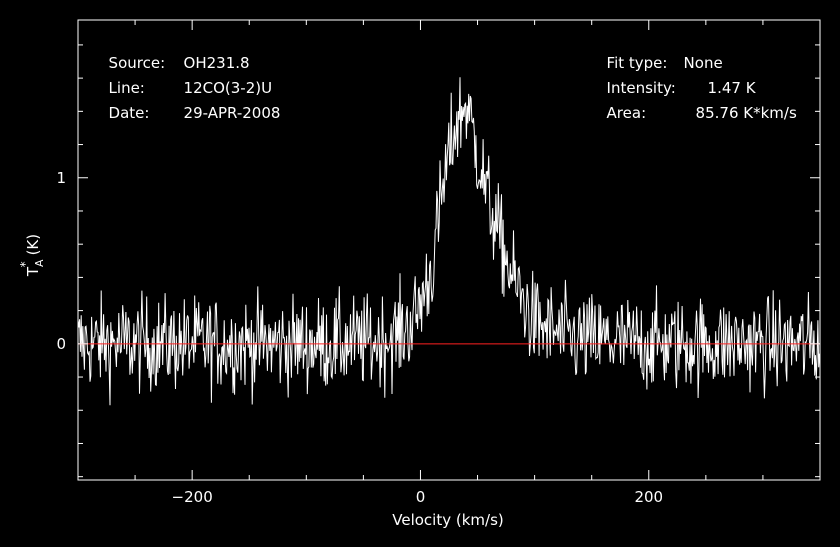 The image size is (840, 547). What do you see at coordinates (703, 63) in the screenshot?
I see `fit-type-value: None` at bounding box center [703, 63].